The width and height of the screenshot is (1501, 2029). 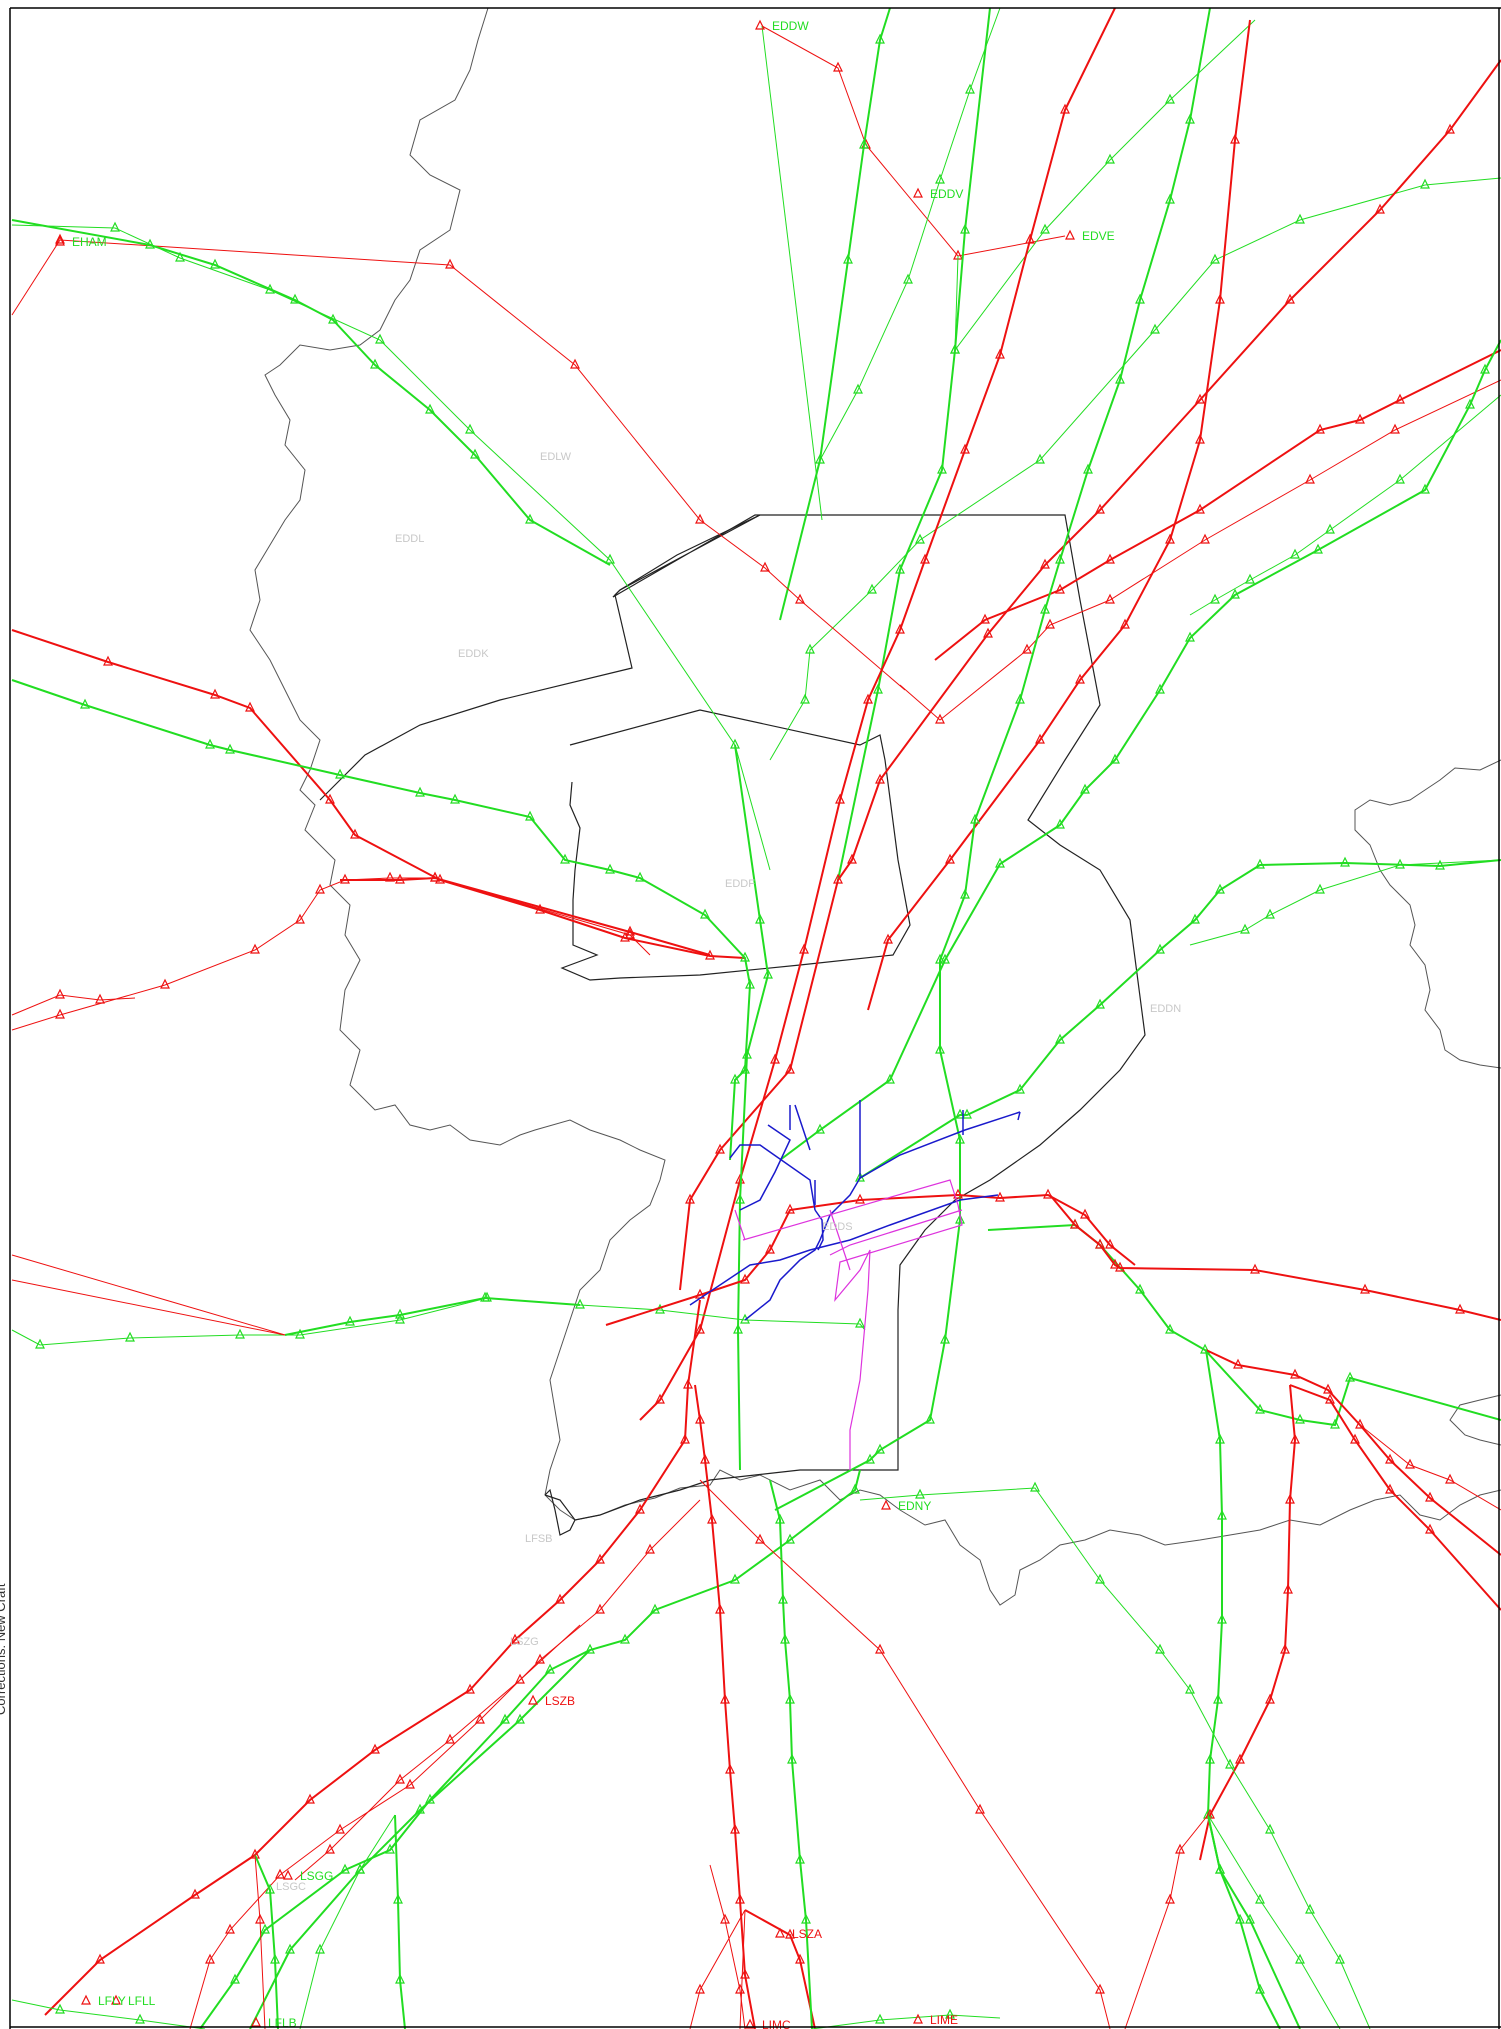 I want to click on waypoint-label: EDVE, so click(x=1098, y=236).